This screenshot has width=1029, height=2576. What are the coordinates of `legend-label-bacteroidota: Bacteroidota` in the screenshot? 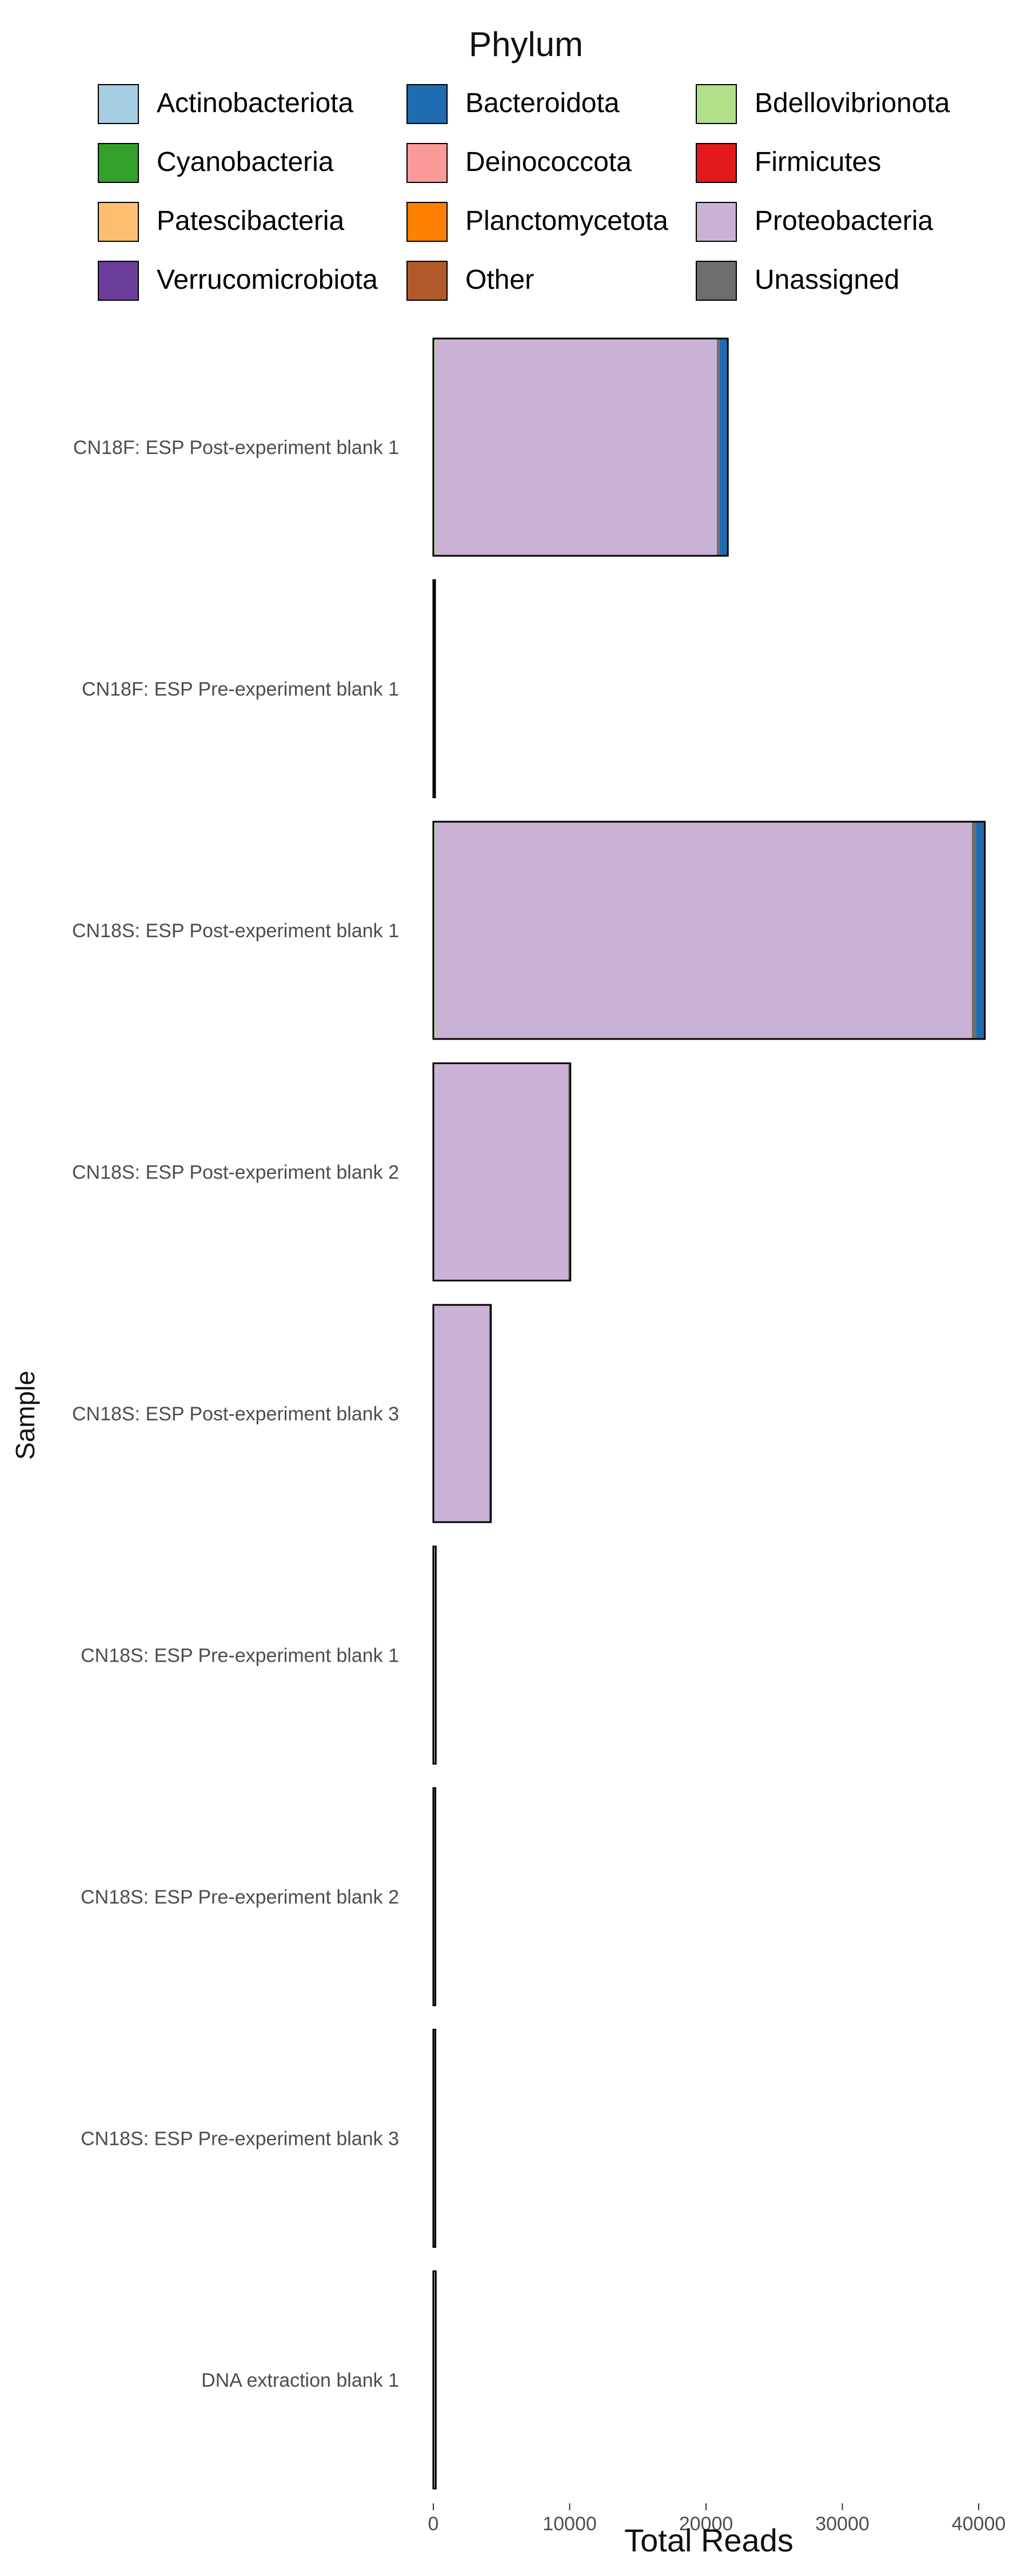 It's located at (542, 103).